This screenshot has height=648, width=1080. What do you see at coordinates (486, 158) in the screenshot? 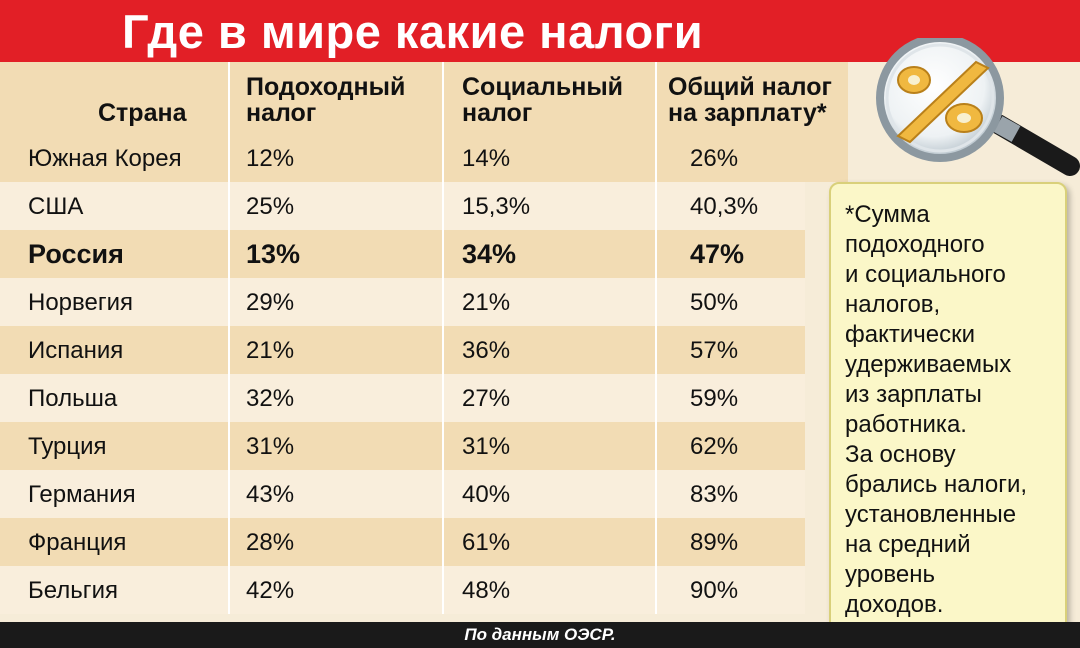
I see `social-cell: 14%` at bounding box center [486, 158].